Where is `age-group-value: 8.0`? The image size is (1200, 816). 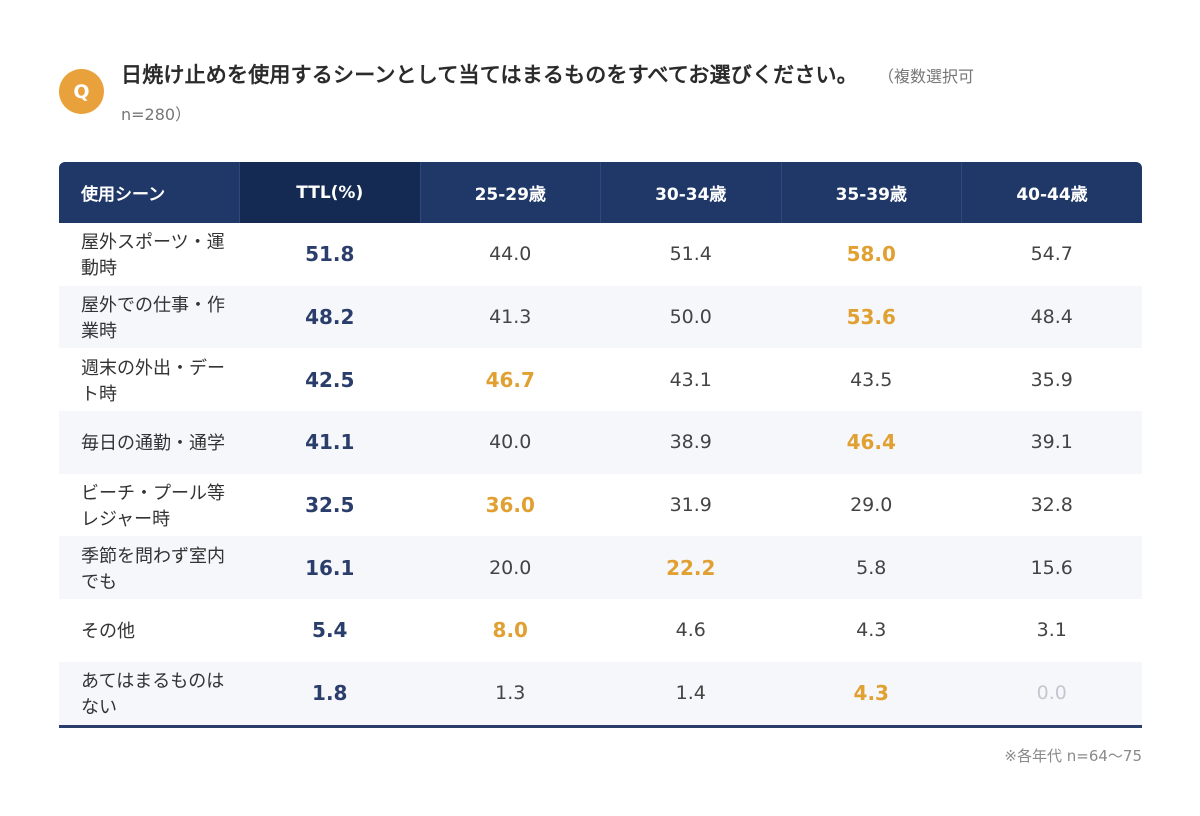
age-group-value: 8.0 is located at coordinates (510, 630).